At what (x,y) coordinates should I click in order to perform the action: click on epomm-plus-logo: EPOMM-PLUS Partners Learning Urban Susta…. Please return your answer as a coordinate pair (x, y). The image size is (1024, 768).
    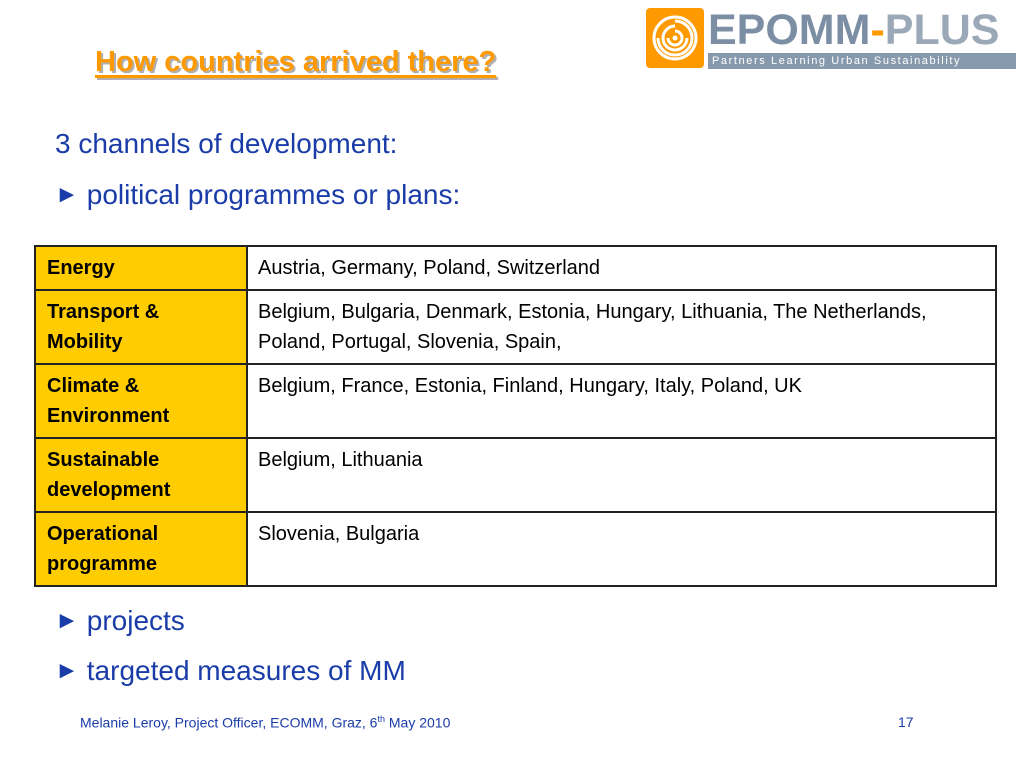
    Looking at the image, I should click on (831, 38).